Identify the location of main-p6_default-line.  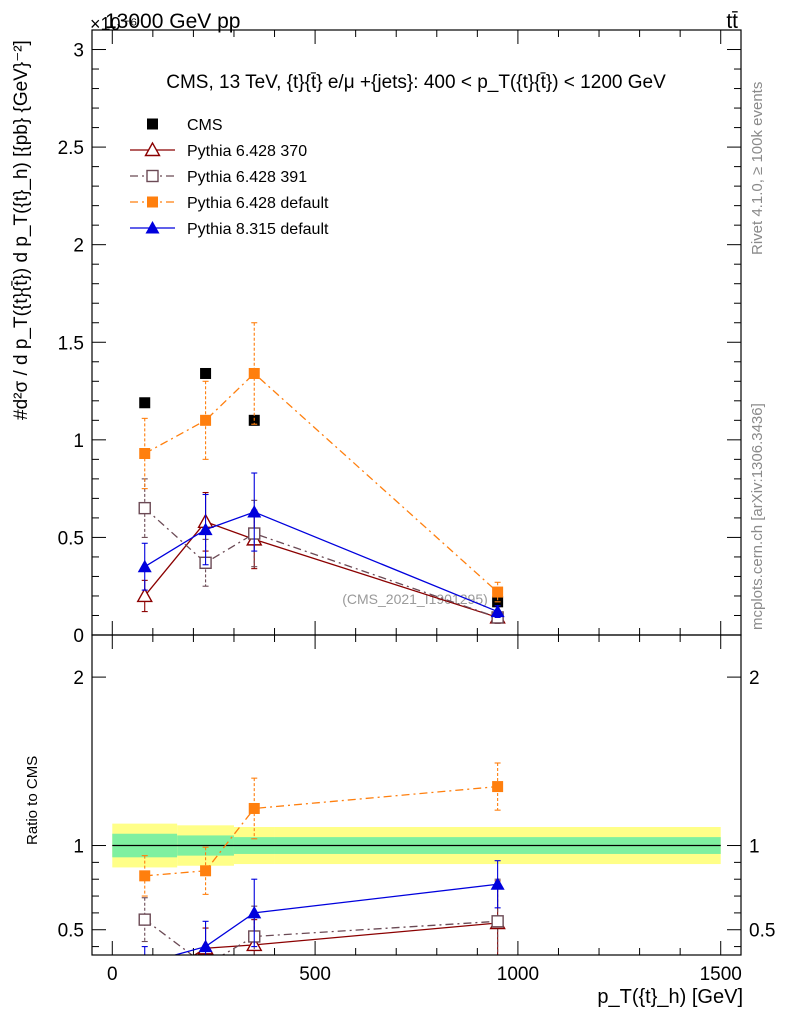
(321, 482).